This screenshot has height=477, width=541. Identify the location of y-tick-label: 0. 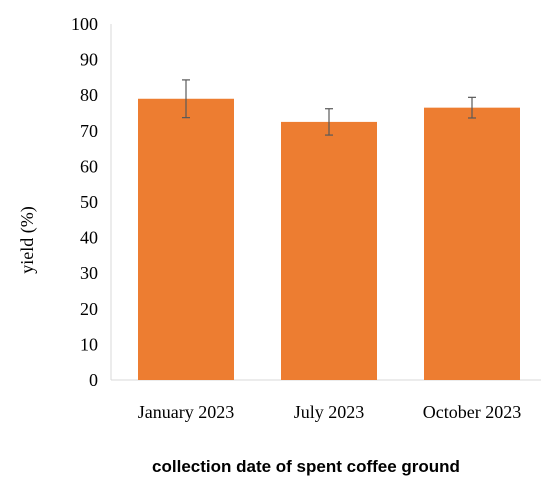
(93, 380).